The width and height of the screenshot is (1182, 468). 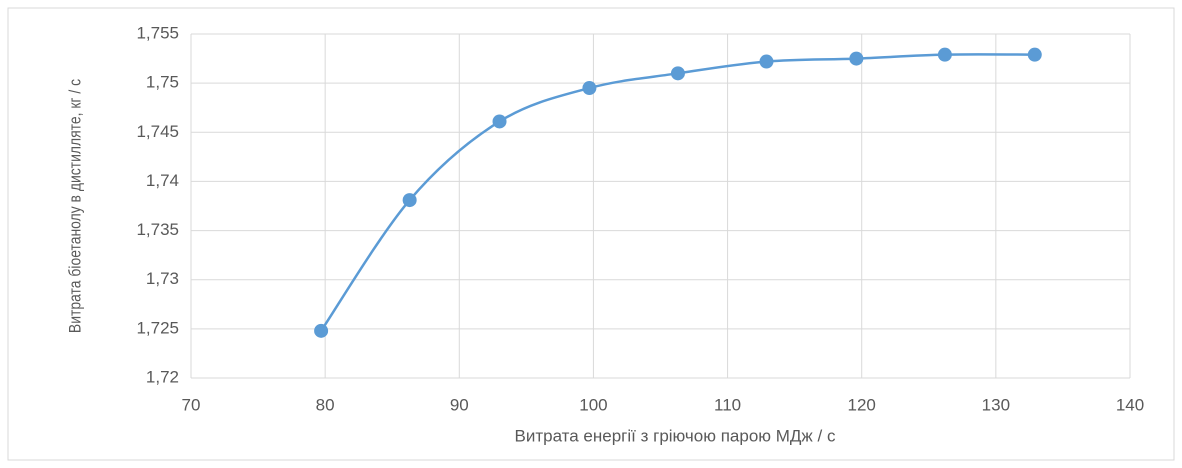 What do you see at coordinates (862, 404) in the screenshot?
I see `x-tick-label: 120` at bounding box center [862, 404].